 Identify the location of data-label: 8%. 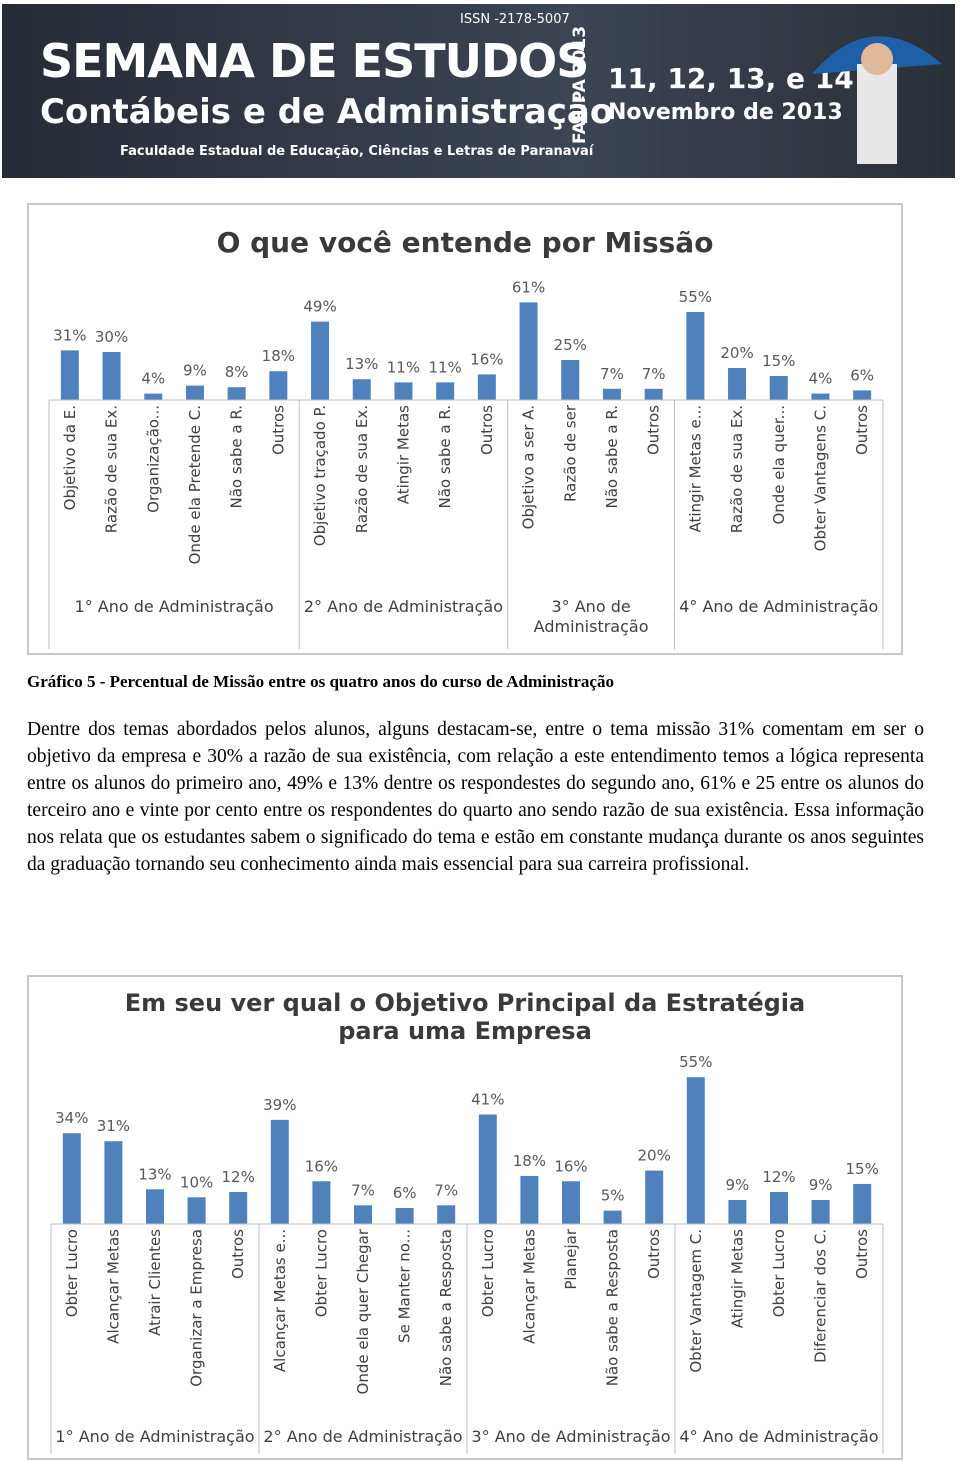
(237, 372).